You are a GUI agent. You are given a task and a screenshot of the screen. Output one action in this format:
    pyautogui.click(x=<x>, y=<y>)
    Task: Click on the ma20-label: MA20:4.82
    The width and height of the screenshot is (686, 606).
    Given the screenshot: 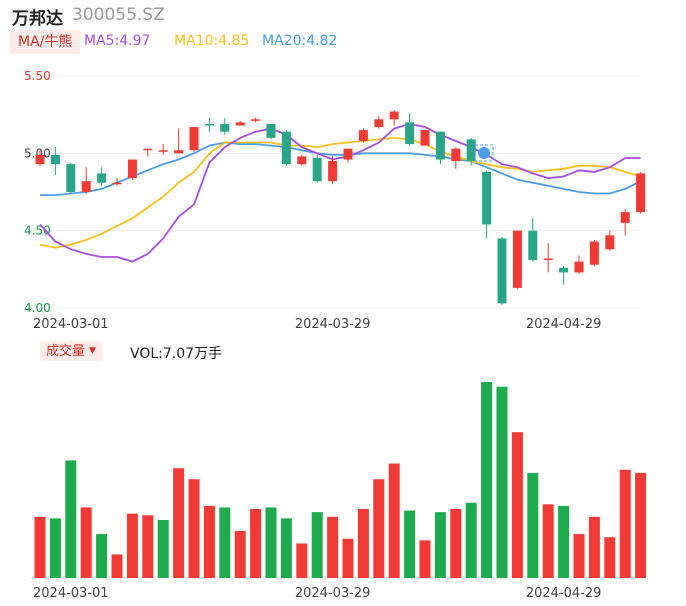 What is the action you would take?
    pyautogui.click(x=300, y=41)
    